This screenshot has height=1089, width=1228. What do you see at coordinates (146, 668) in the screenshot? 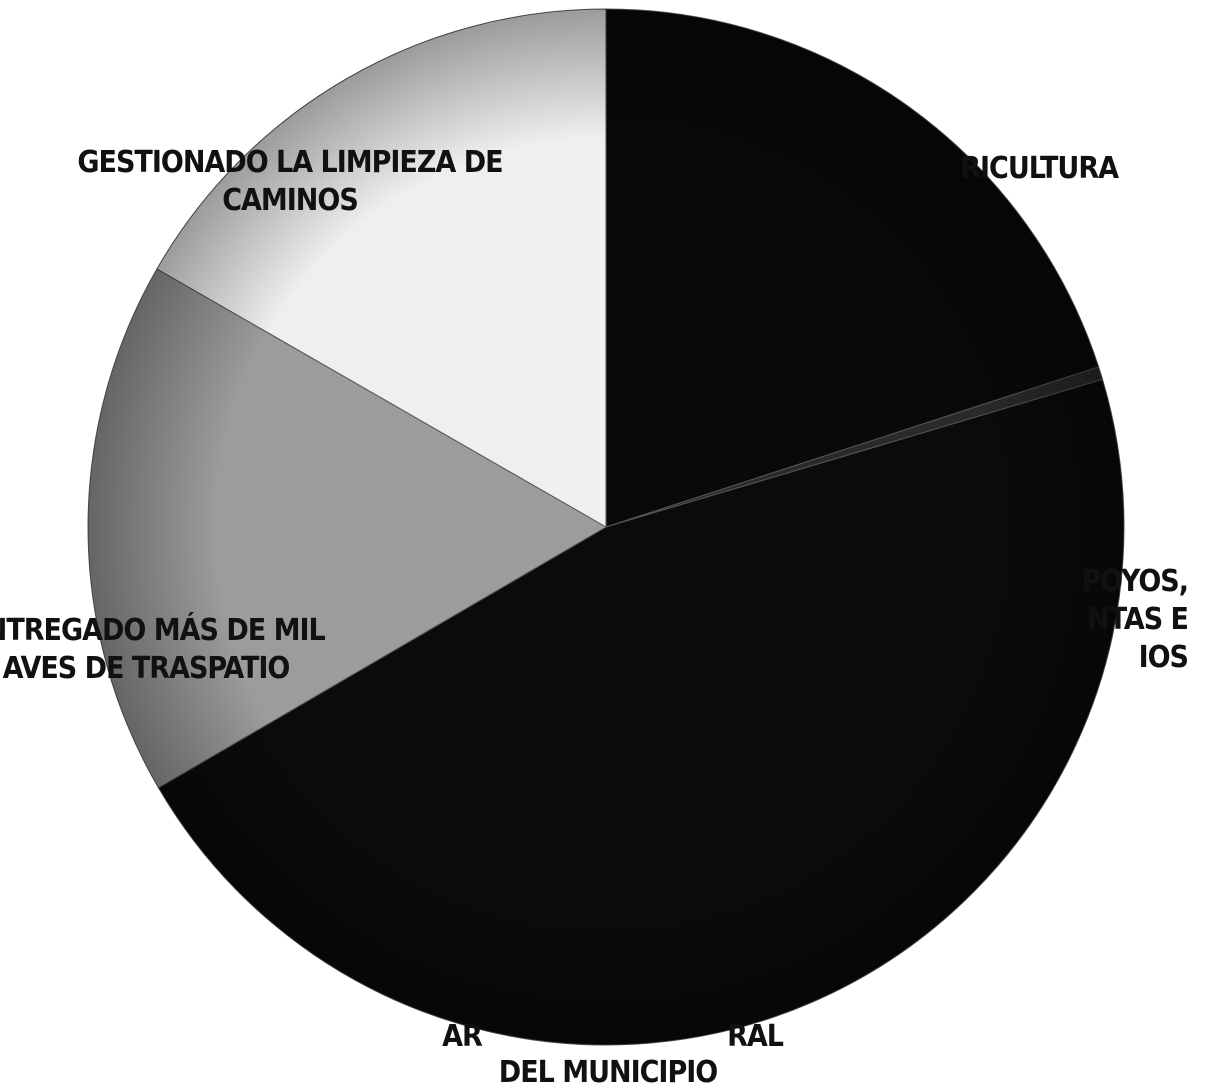
I see `slice-label-line: AVES DE TRASPATIO` at bounding box center [146, 668].